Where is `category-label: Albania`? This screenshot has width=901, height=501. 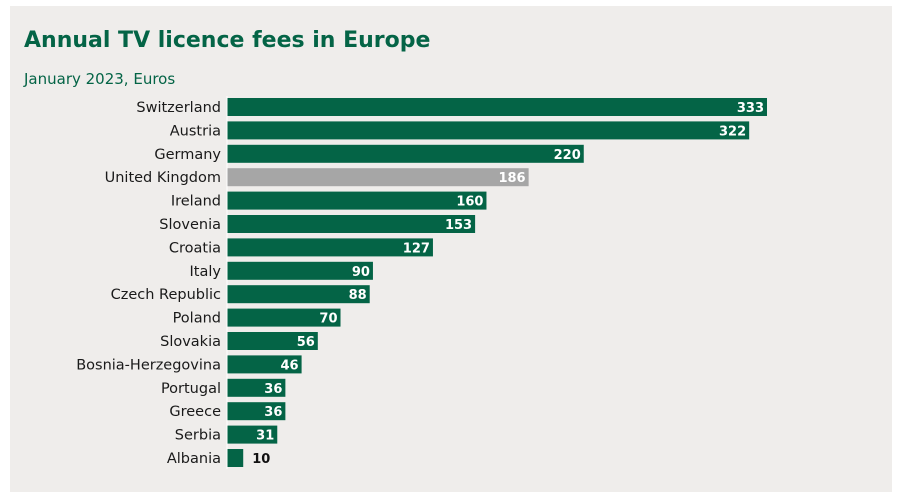 category-label: Albania is located at coordinates (194, 459).